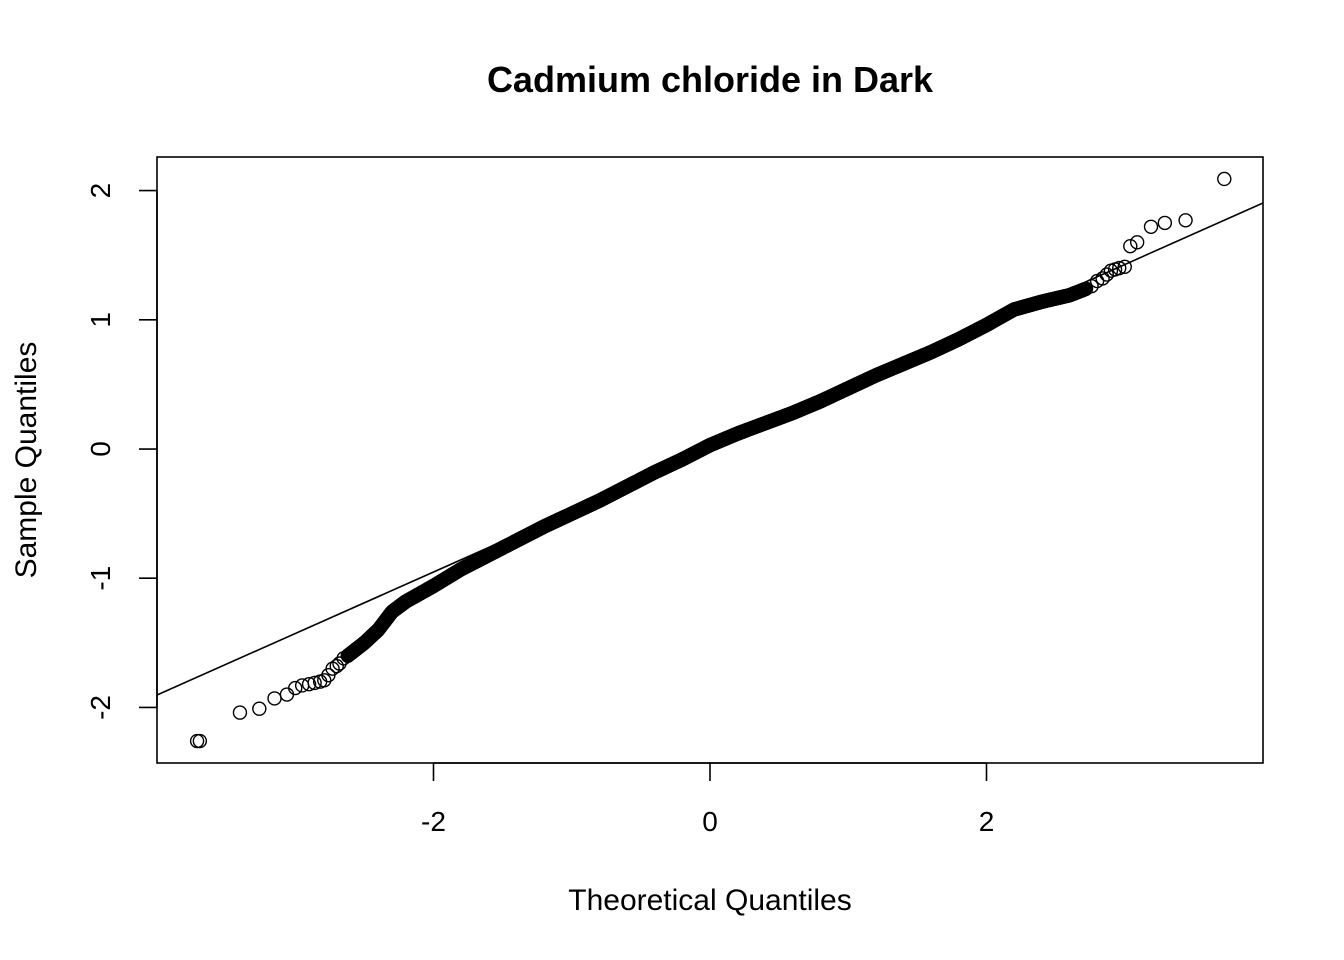  I want to click on x-axis-label: Theoretical Quantiles, so click(709, 900).